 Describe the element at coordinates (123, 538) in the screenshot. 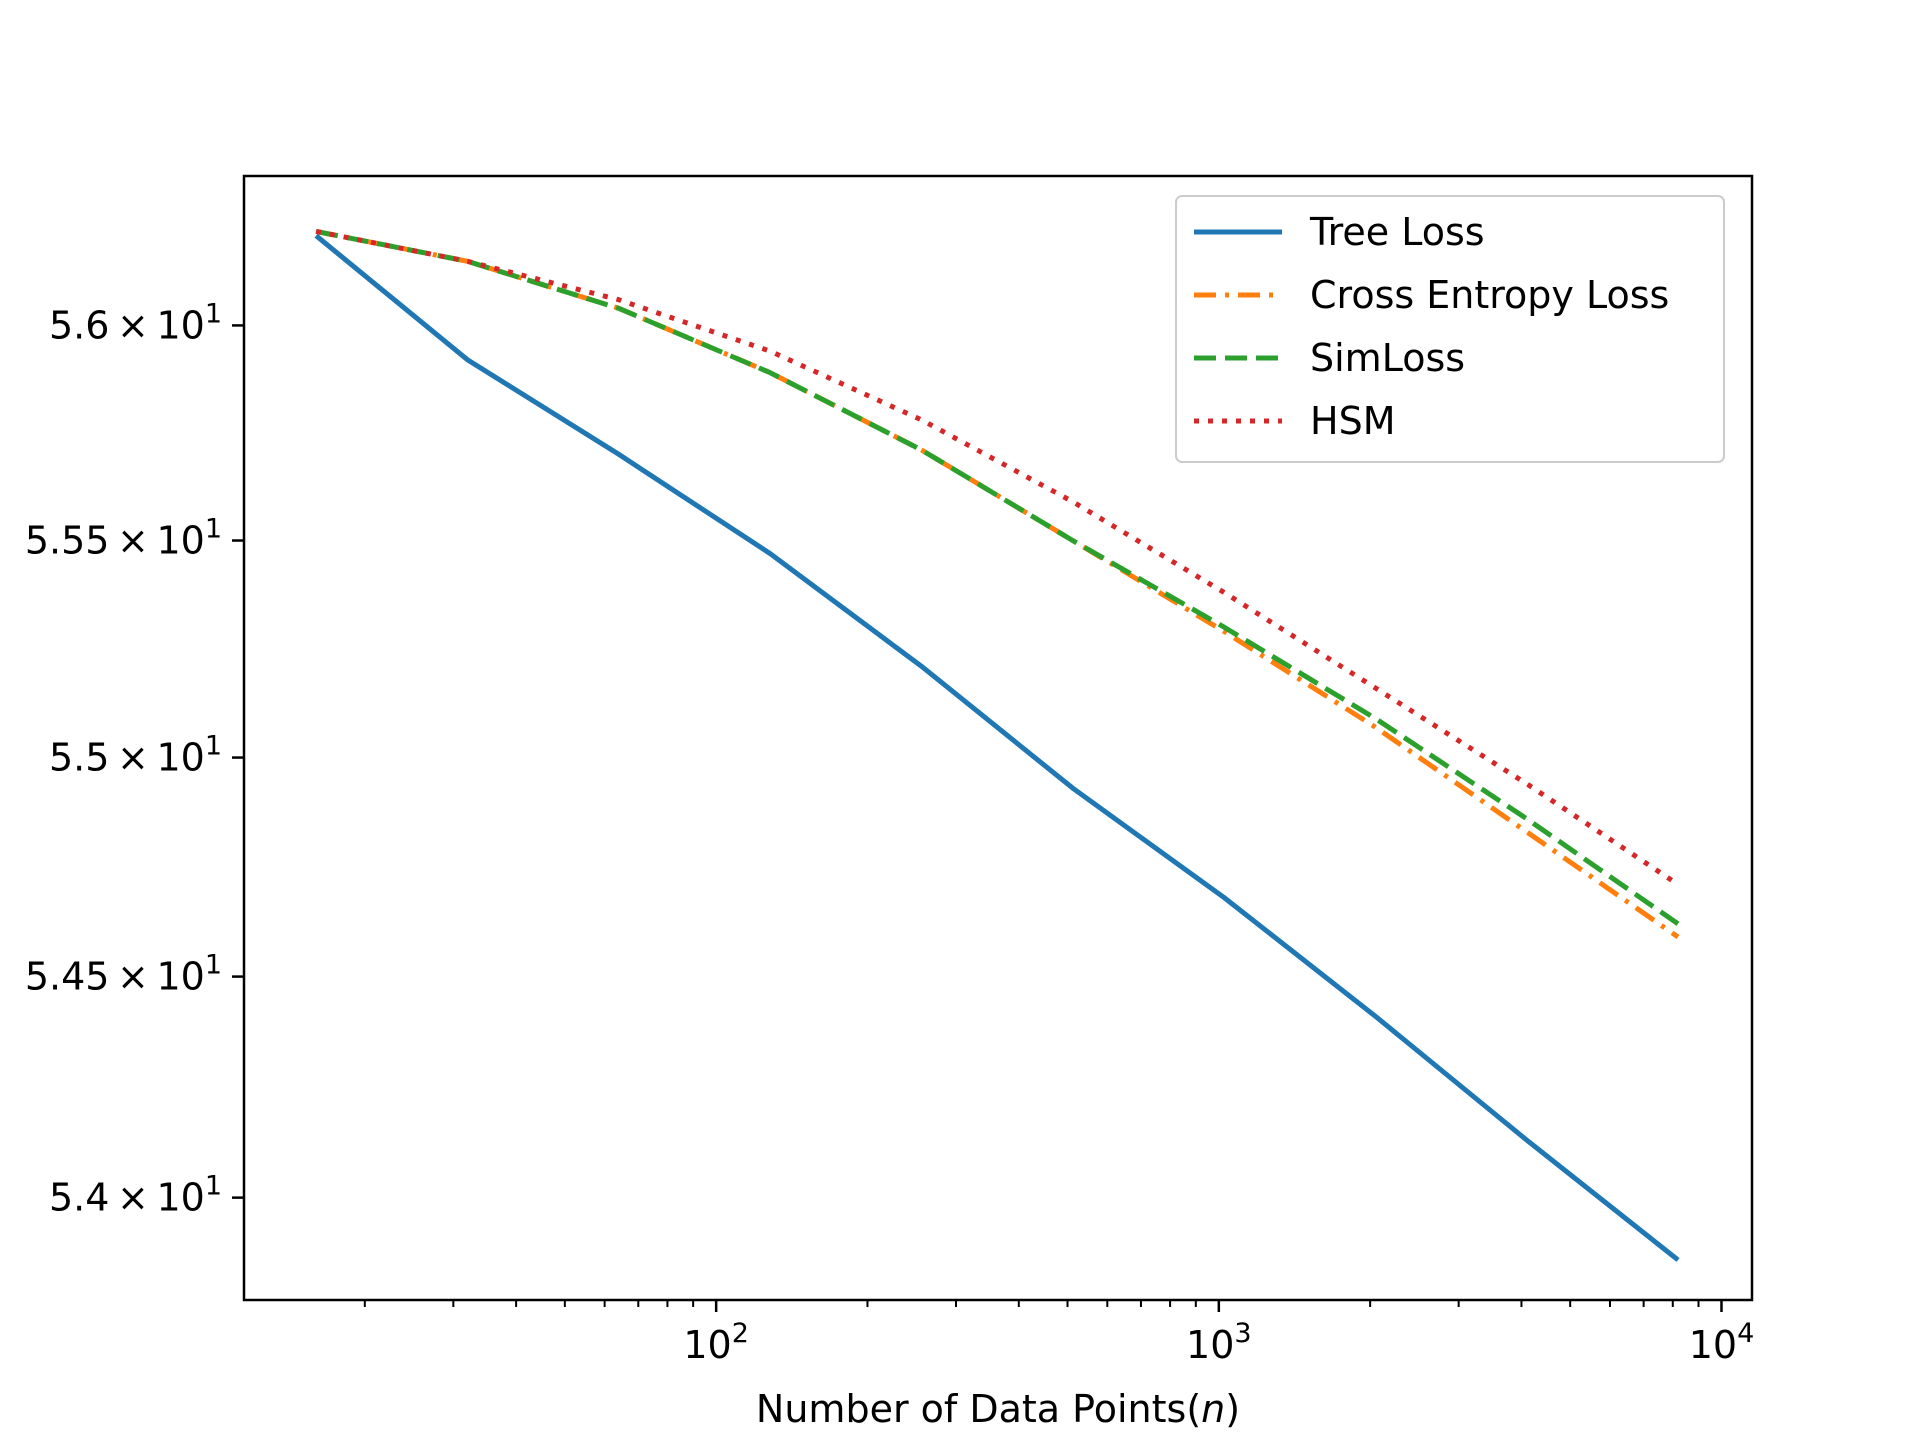

I see `y-tick-label: 5.55 × 101` at that location.